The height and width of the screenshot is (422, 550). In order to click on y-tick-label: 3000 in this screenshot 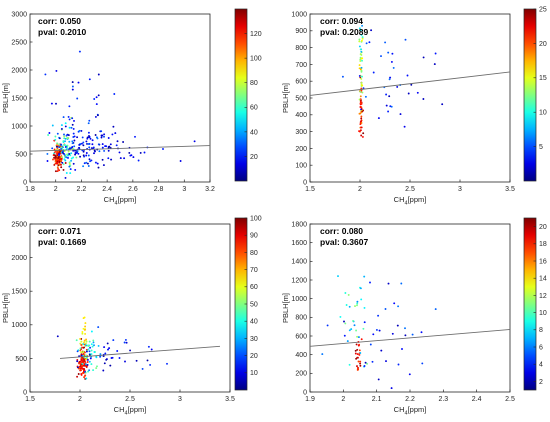, I will do `click(19, 14)`.